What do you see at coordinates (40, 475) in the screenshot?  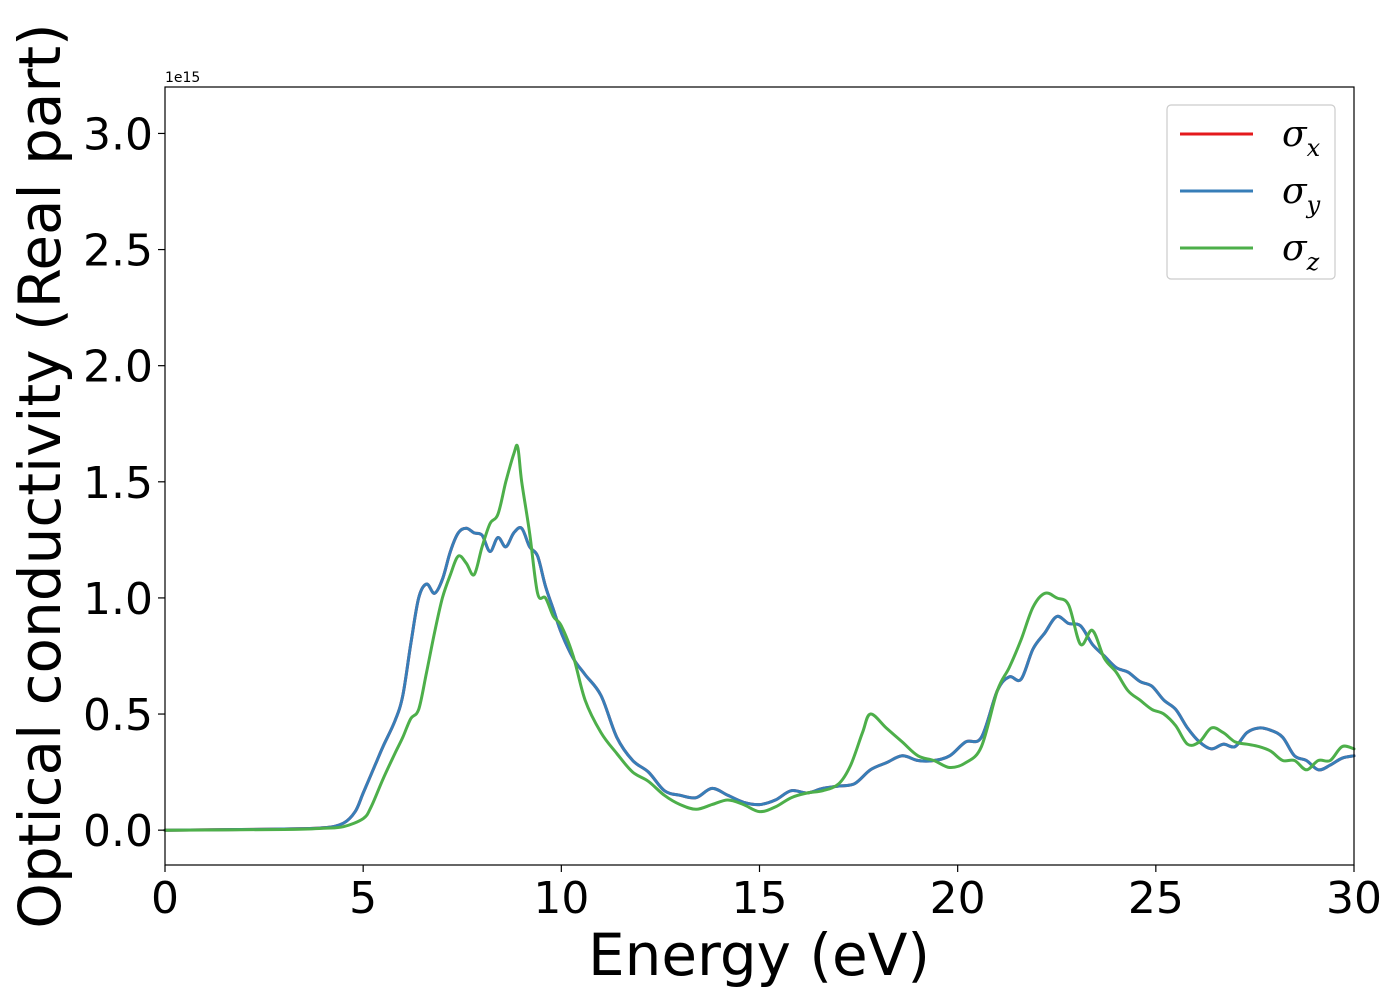 I see `y-axis-label: Optical conductivity (Real part)` at bounding box center [40, 475].